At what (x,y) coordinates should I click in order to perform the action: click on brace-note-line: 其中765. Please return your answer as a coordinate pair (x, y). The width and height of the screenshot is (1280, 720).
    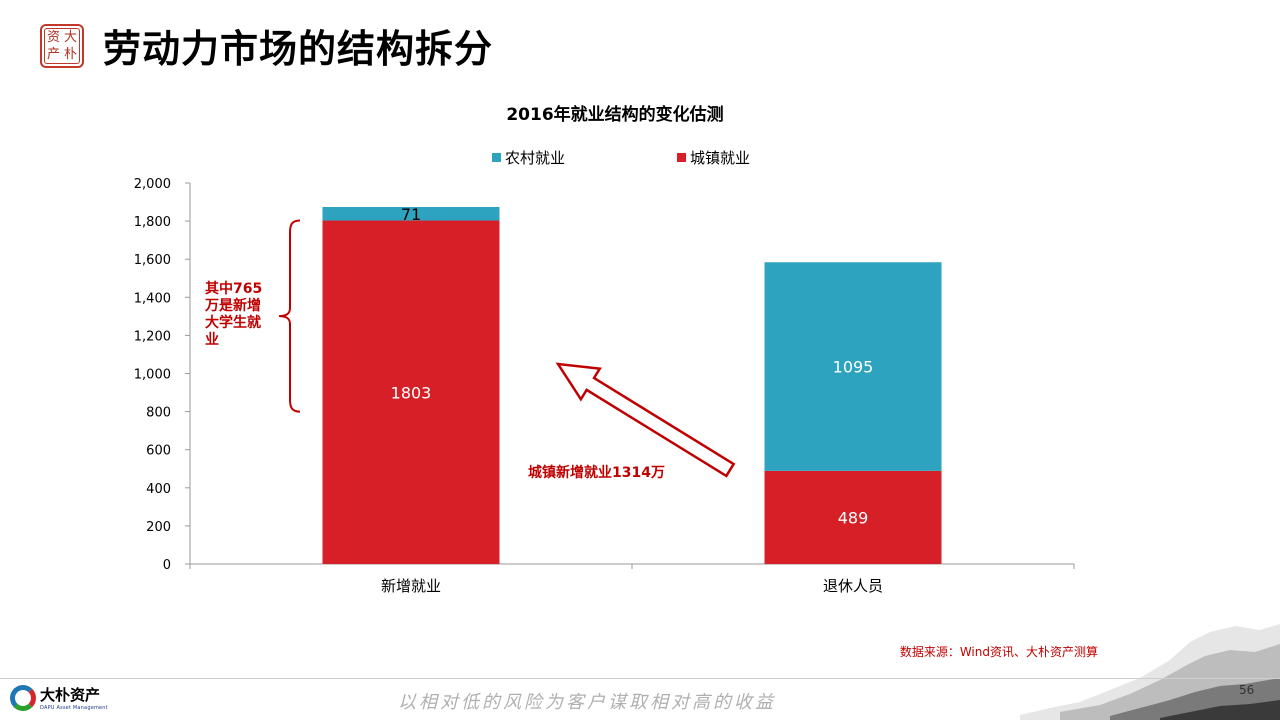
    Looking at the image, I should click on (234, 289).